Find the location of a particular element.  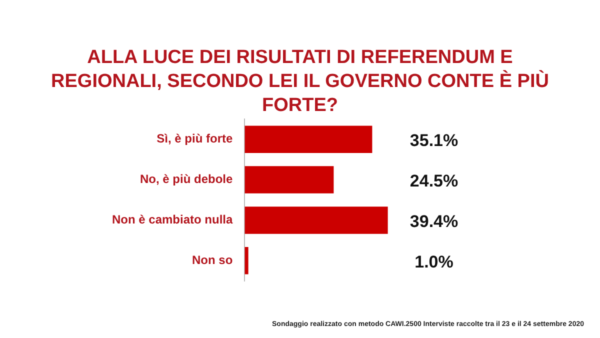

data-label: 39.4% is located at coordinates (434, 221).